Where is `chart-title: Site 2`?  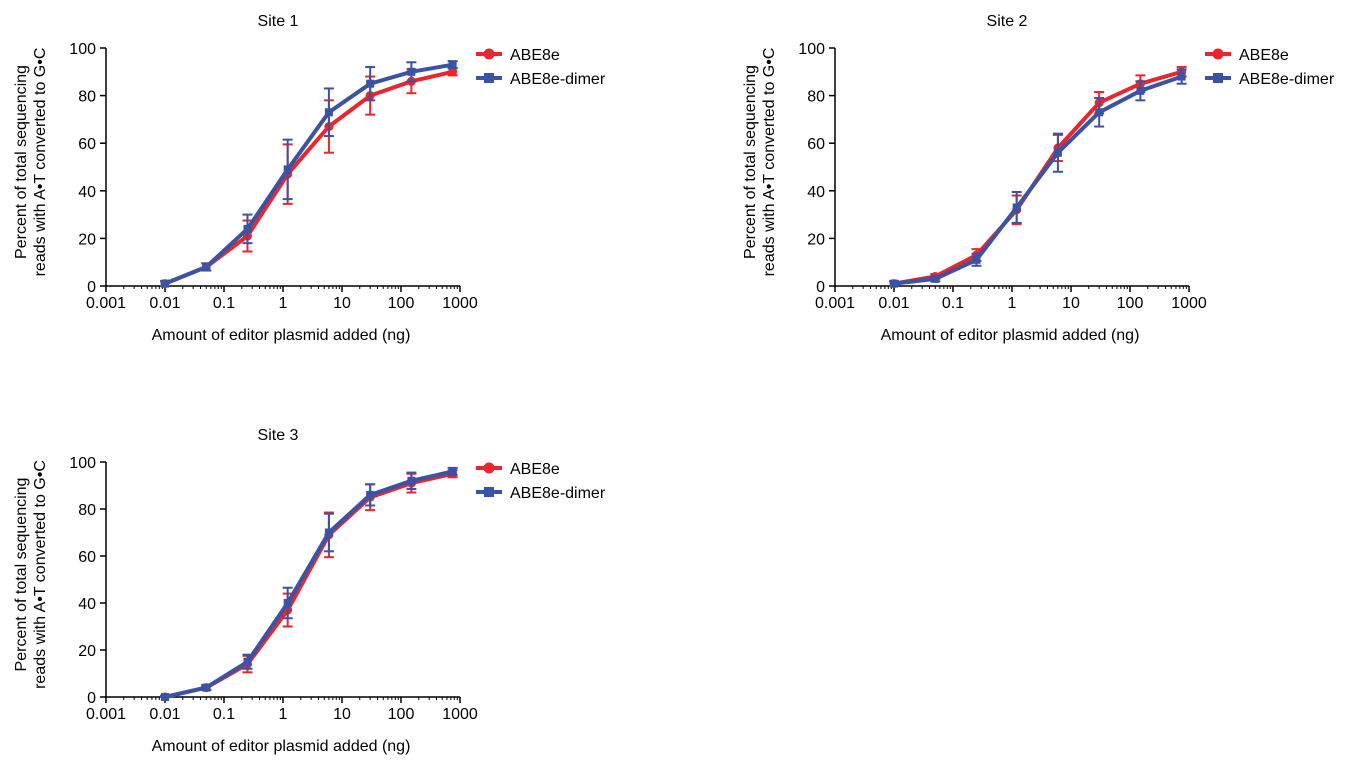 chart-title: Site 2 is located at coordinates (1007, 21).